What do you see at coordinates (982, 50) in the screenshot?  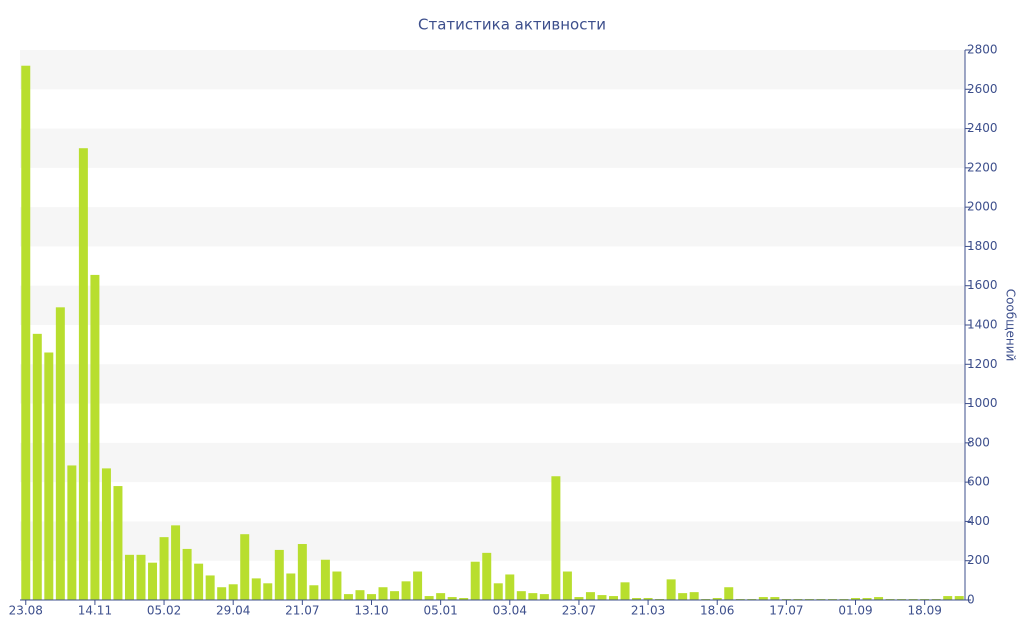 I see `y-tick-label: 2800` at bounding box center [982, 50].